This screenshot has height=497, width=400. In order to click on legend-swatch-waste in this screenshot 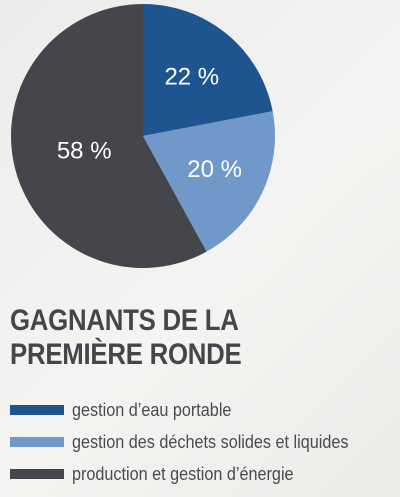, I will do `click(37, 442)`.